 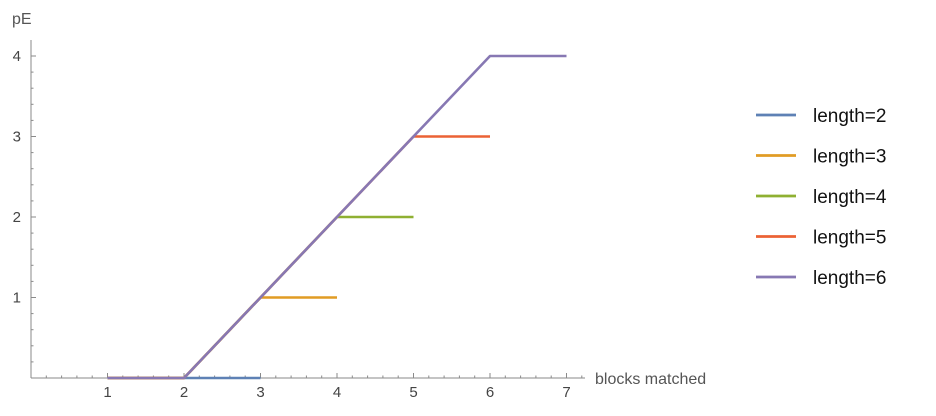 I want to click on y-axis-label: pE, so click(x=22, y=19).